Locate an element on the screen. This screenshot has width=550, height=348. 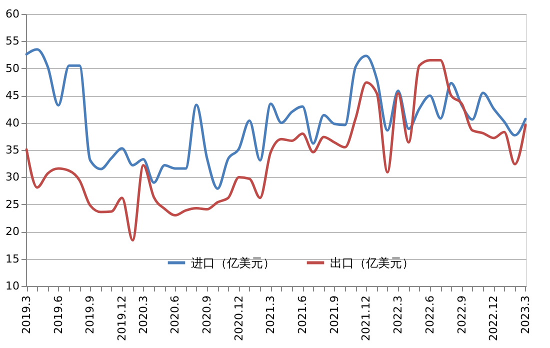
x-tick-label: 2022.9 is located at coordinates (461, 315).